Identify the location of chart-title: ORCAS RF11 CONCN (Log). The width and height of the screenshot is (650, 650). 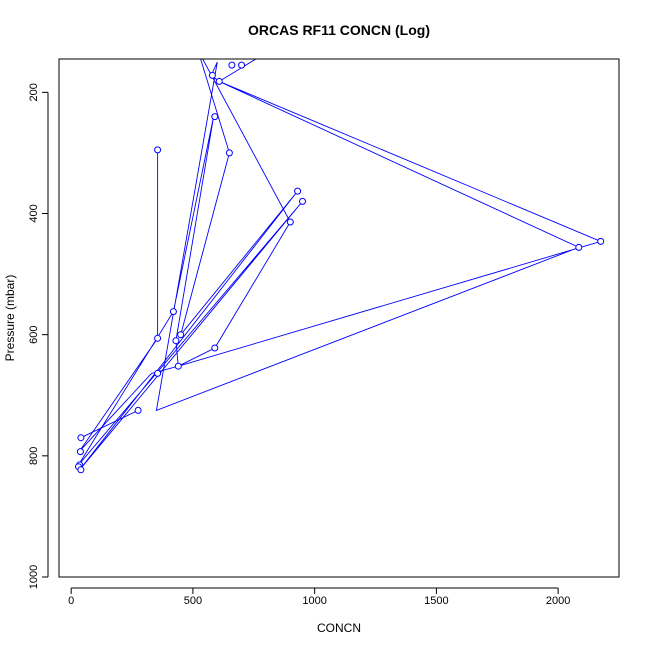
(339, 30).